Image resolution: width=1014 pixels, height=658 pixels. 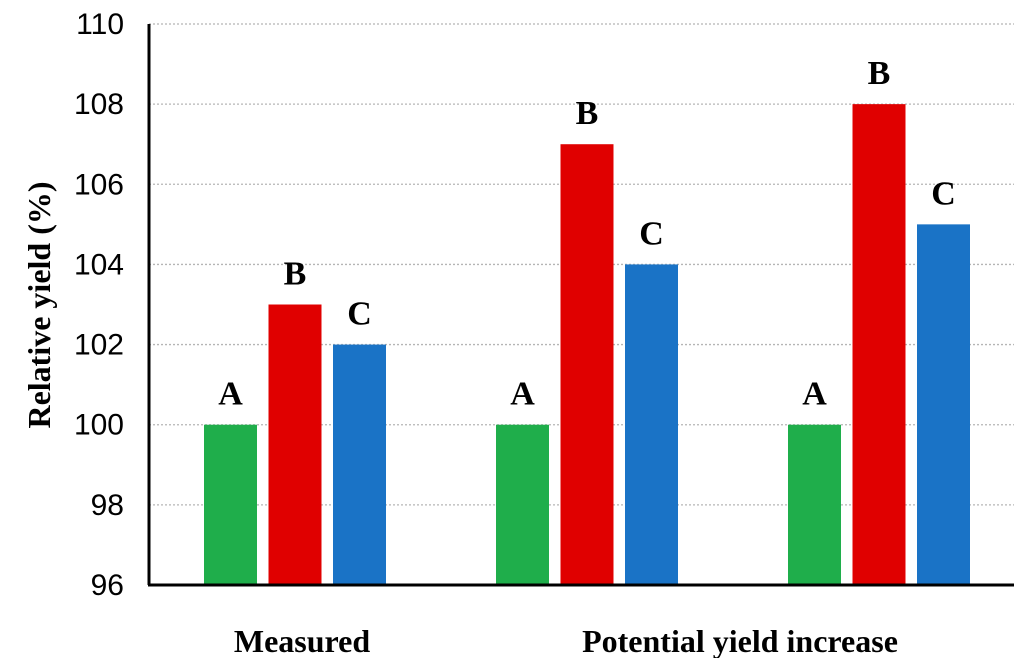 I want to click on y-tick-label: 100, so click(x=99, y=425).